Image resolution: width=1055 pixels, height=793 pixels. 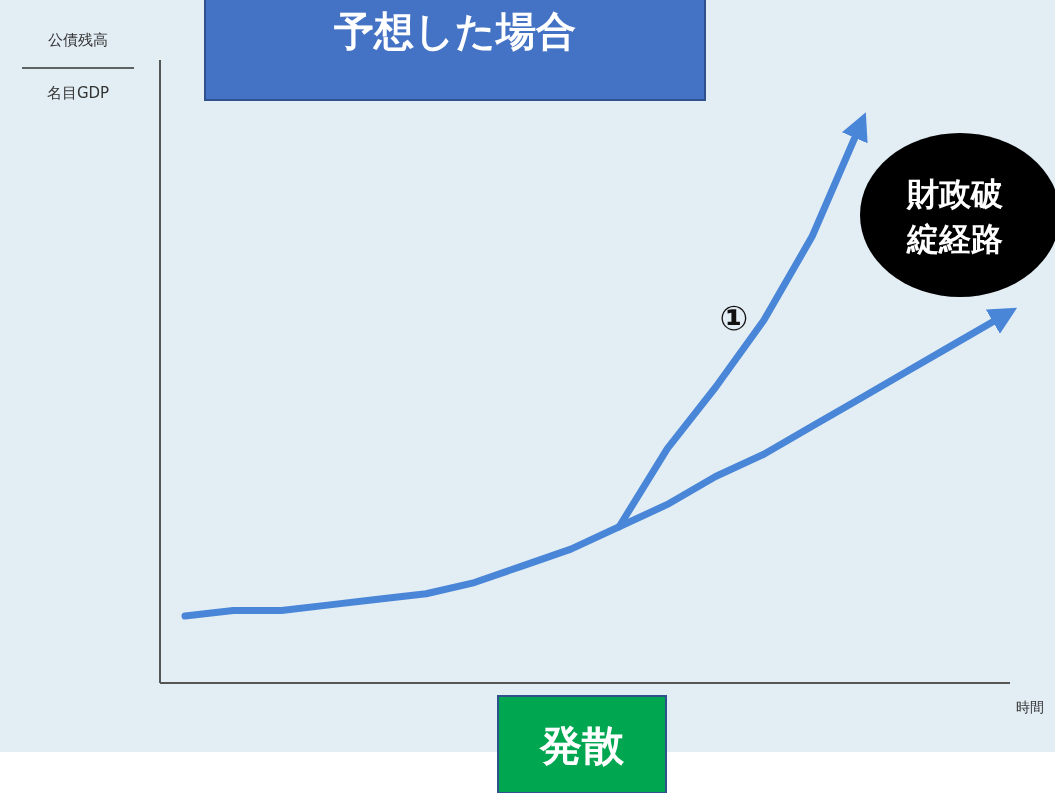 I want to click on series-label: ①, so click(x=734, y=318).